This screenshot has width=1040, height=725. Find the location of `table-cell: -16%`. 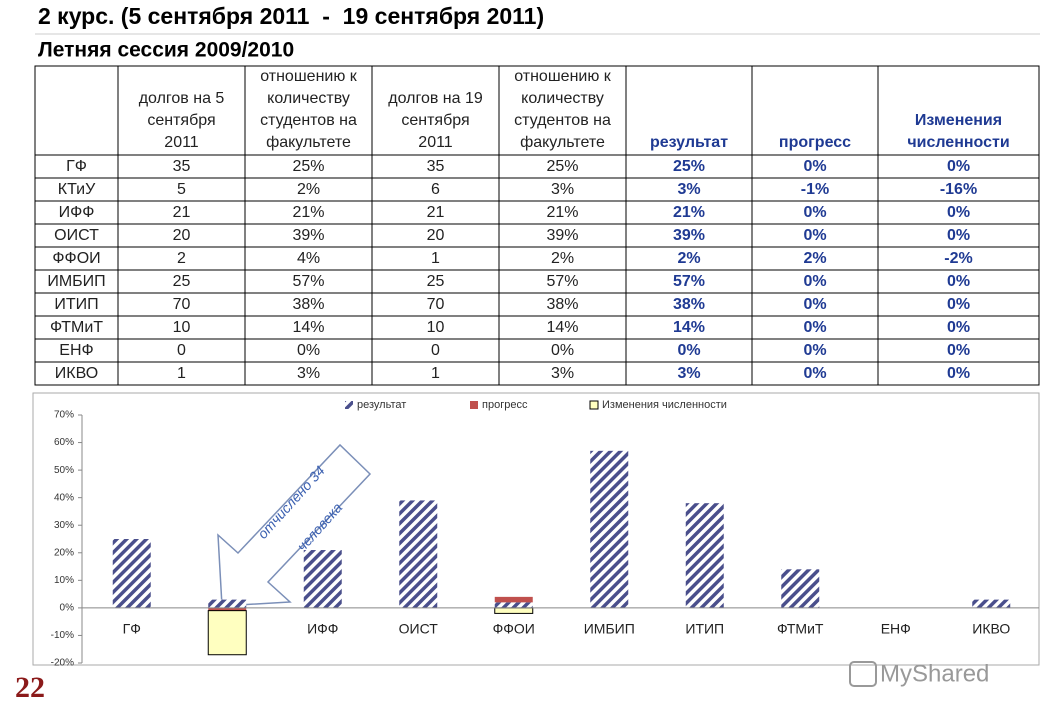

table-cell: -16% is located at coordinates (958, 189).